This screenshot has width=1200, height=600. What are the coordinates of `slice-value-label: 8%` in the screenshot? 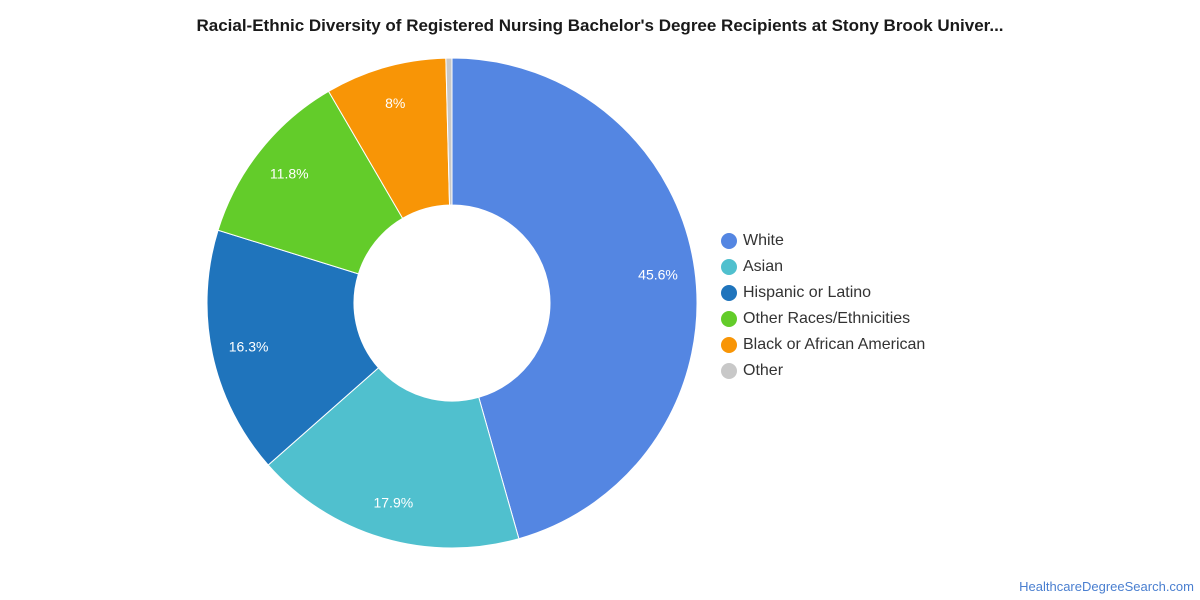 It's located at (395, 103).